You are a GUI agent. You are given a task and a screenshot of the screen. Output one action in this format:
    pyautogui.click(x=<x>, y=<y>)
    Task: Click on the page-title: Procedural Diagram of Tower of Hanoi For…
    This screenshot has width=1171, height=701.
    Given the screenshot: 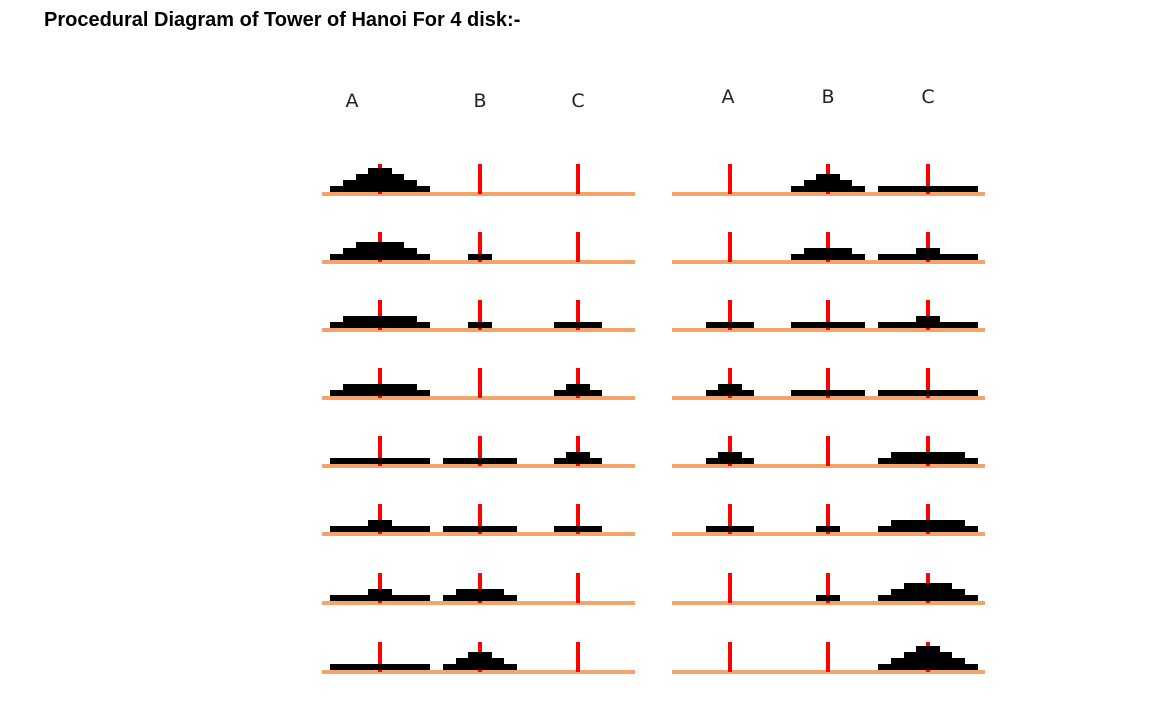 What is the action you would take?
    pyautogui.click(x=282, y=20)
    